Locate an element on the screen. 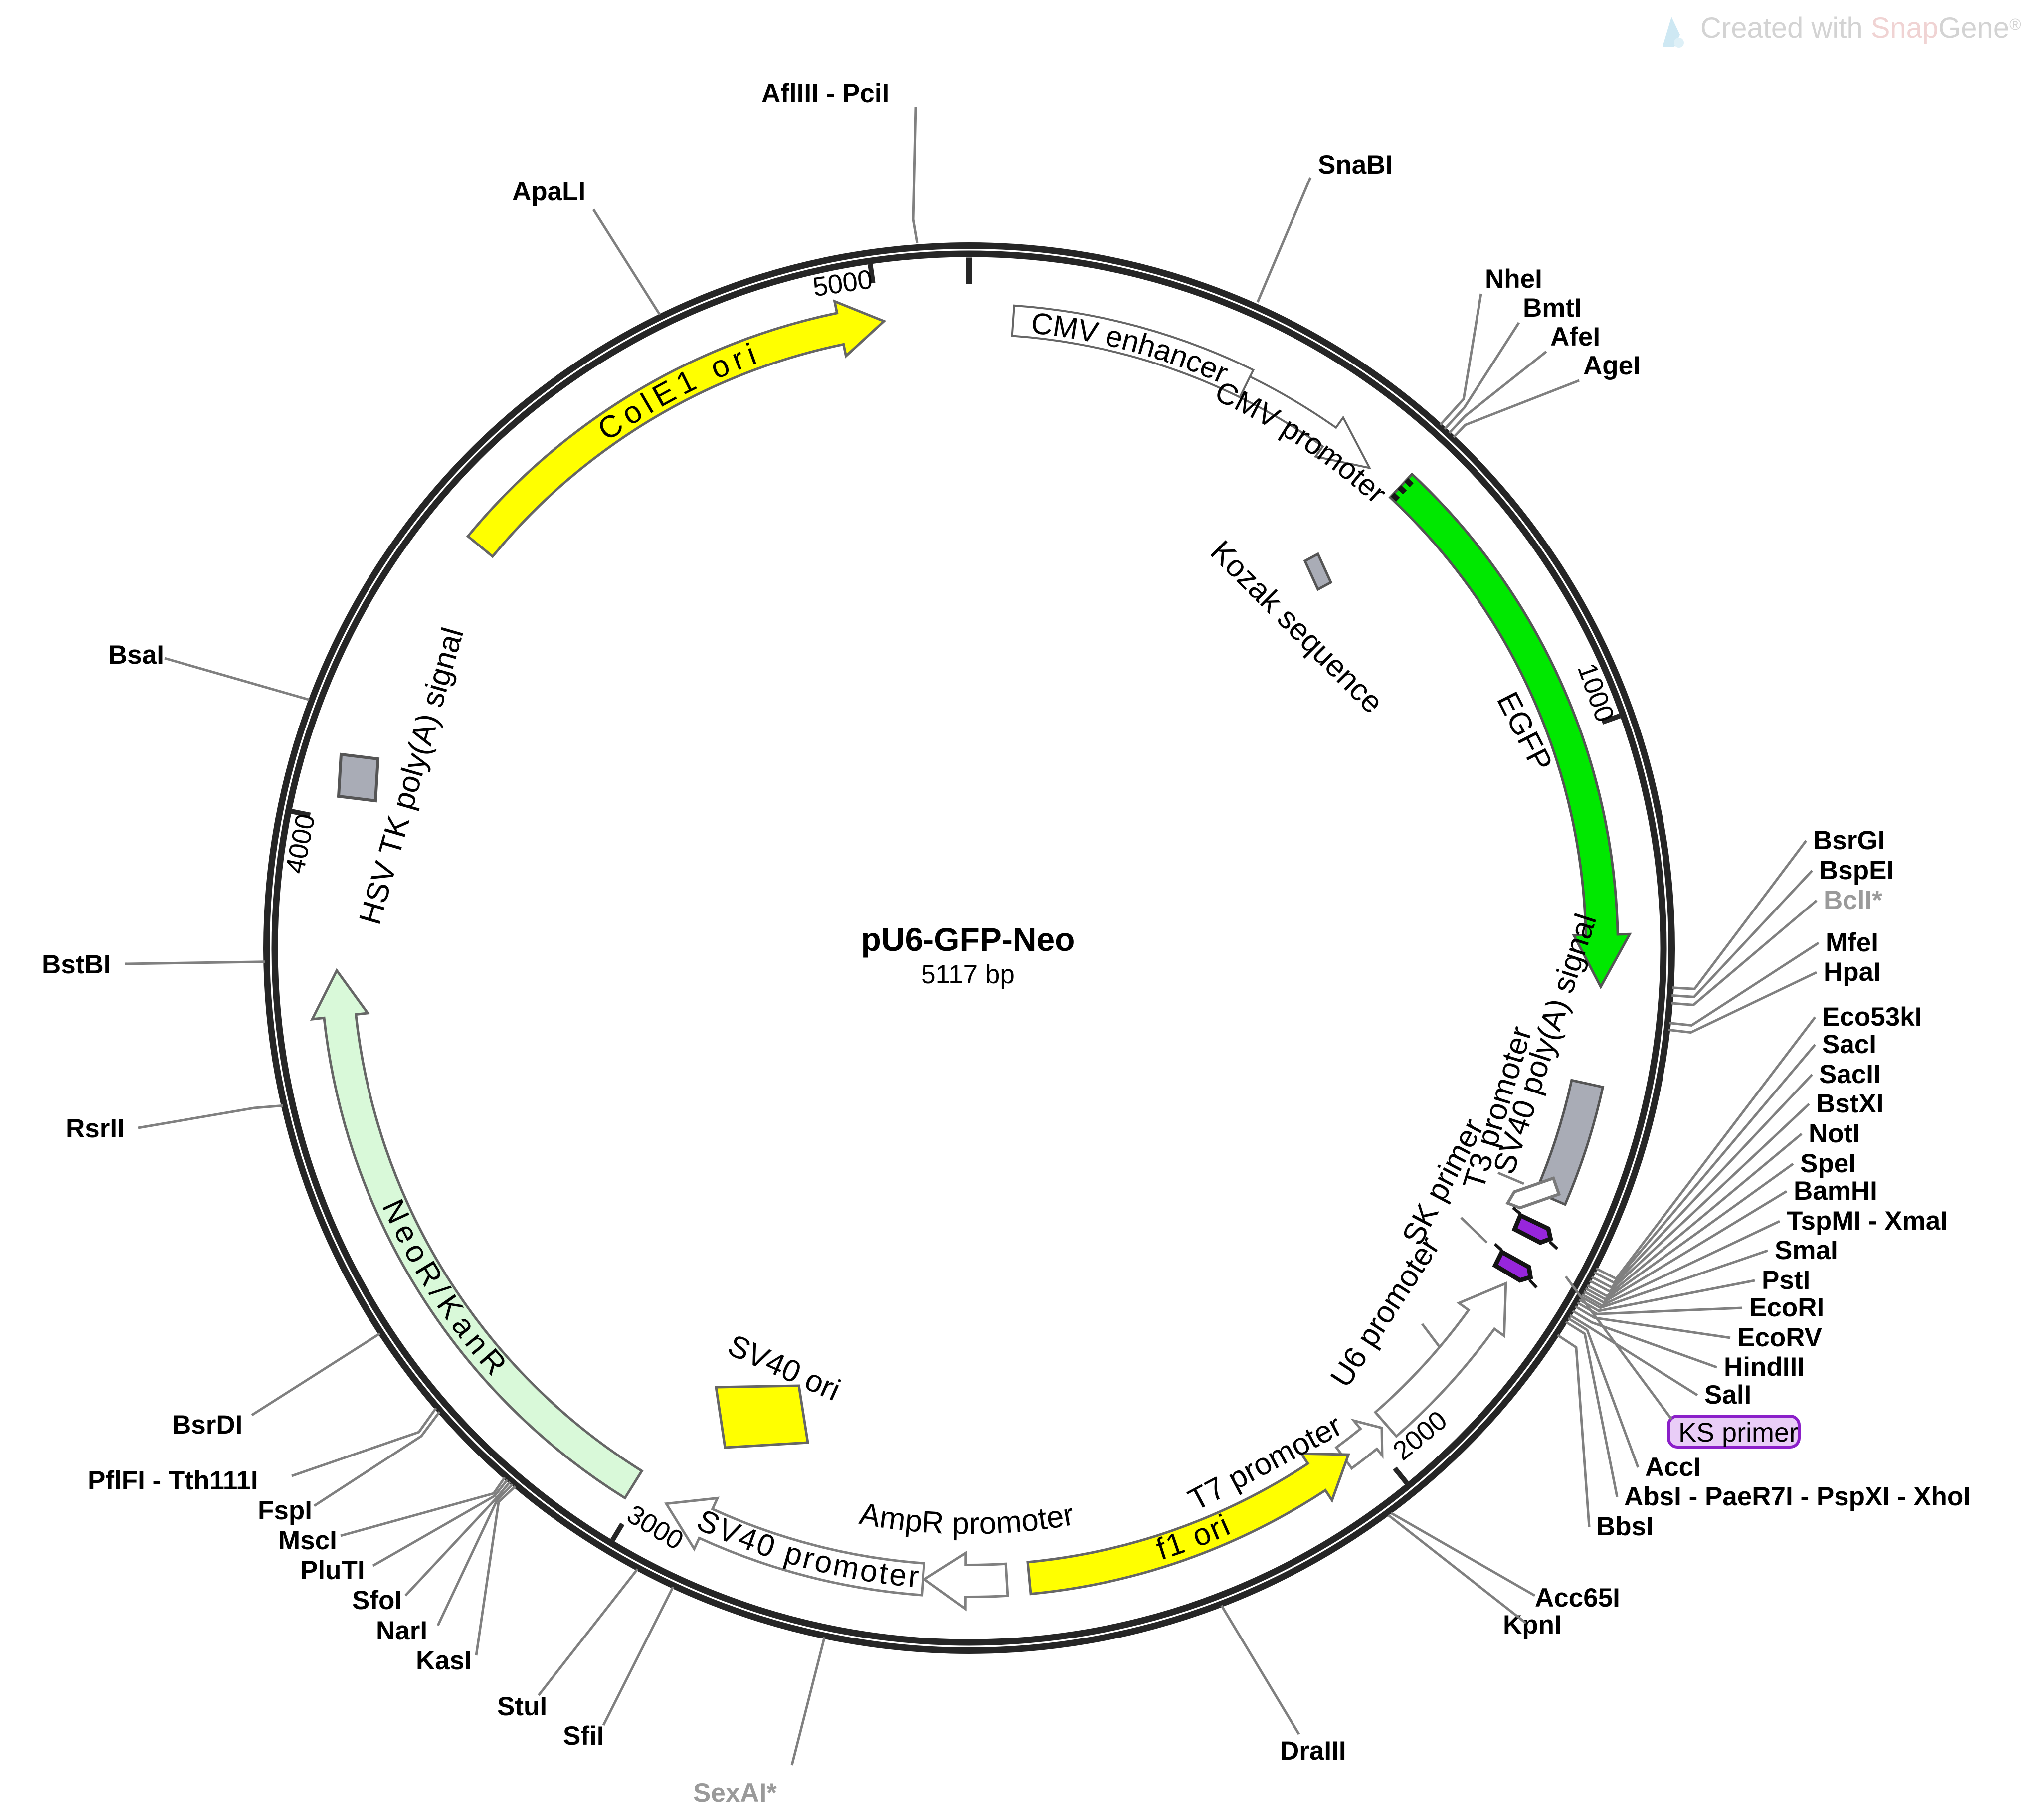  svg-text: BbsI is located at coordinates (1625, 1526).